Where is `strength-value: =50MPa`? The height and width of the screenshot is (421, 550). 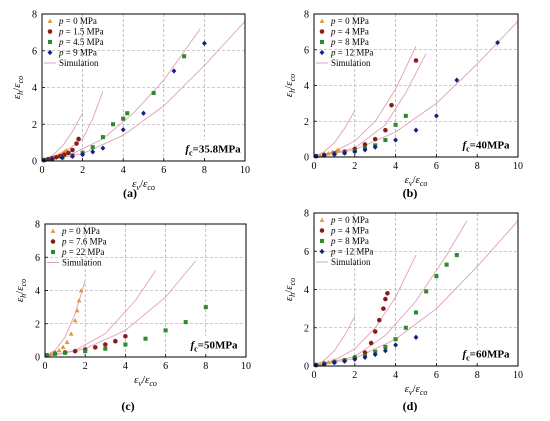
strength-value: =50MPa is located at coordinates (218, 346).